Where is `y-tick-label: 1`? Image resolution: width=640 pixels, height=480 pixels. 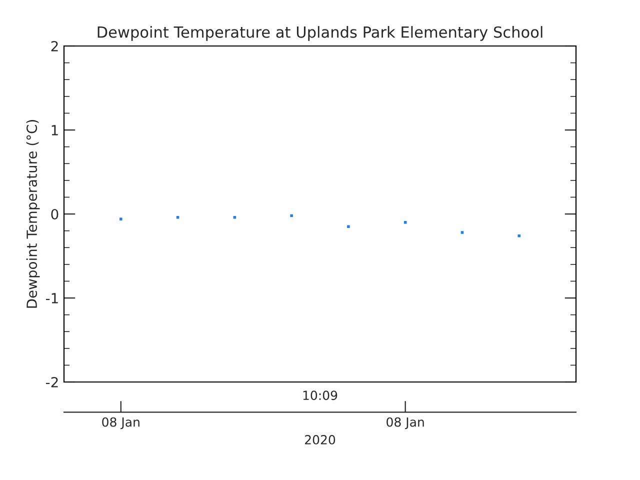
y-tick-label: 1 is located at coordinates (55, 130).